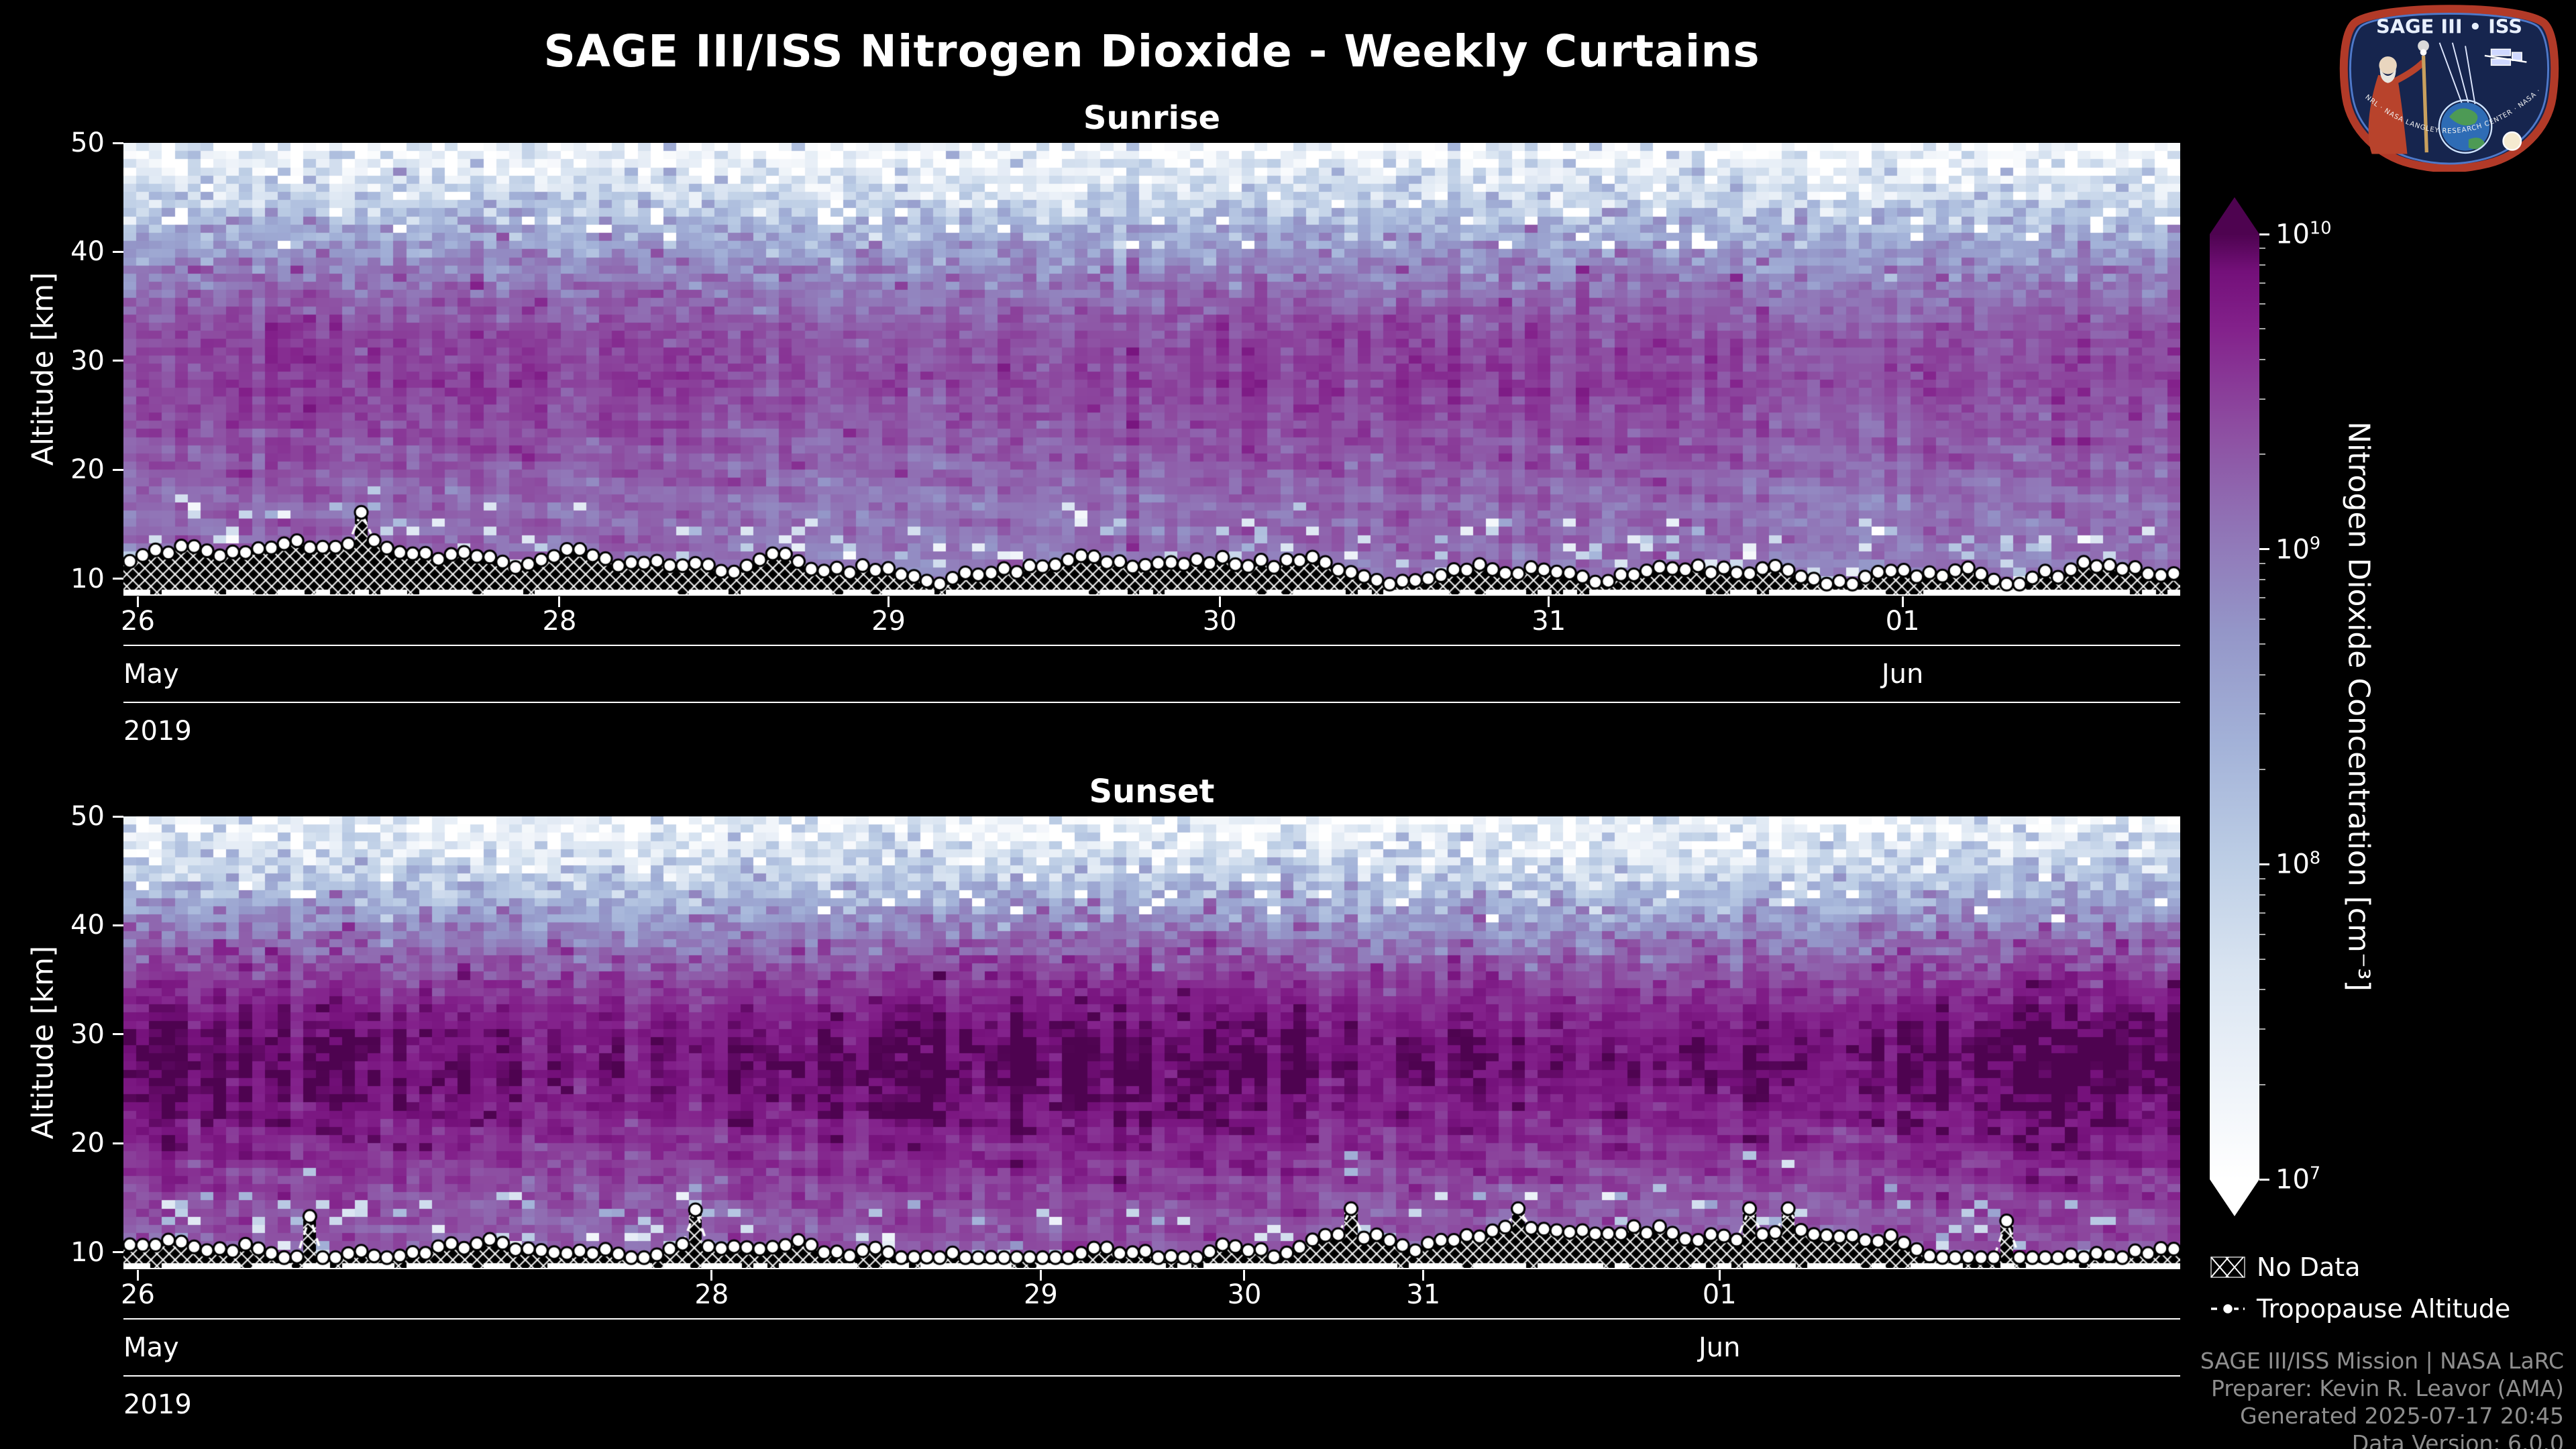 This screenshot has height=1449, width=2576. Describe the element at coordinates (2384, 1309) in the screenshot. I see `legend-label-tropopause: Tropopause Altitude` at that location.